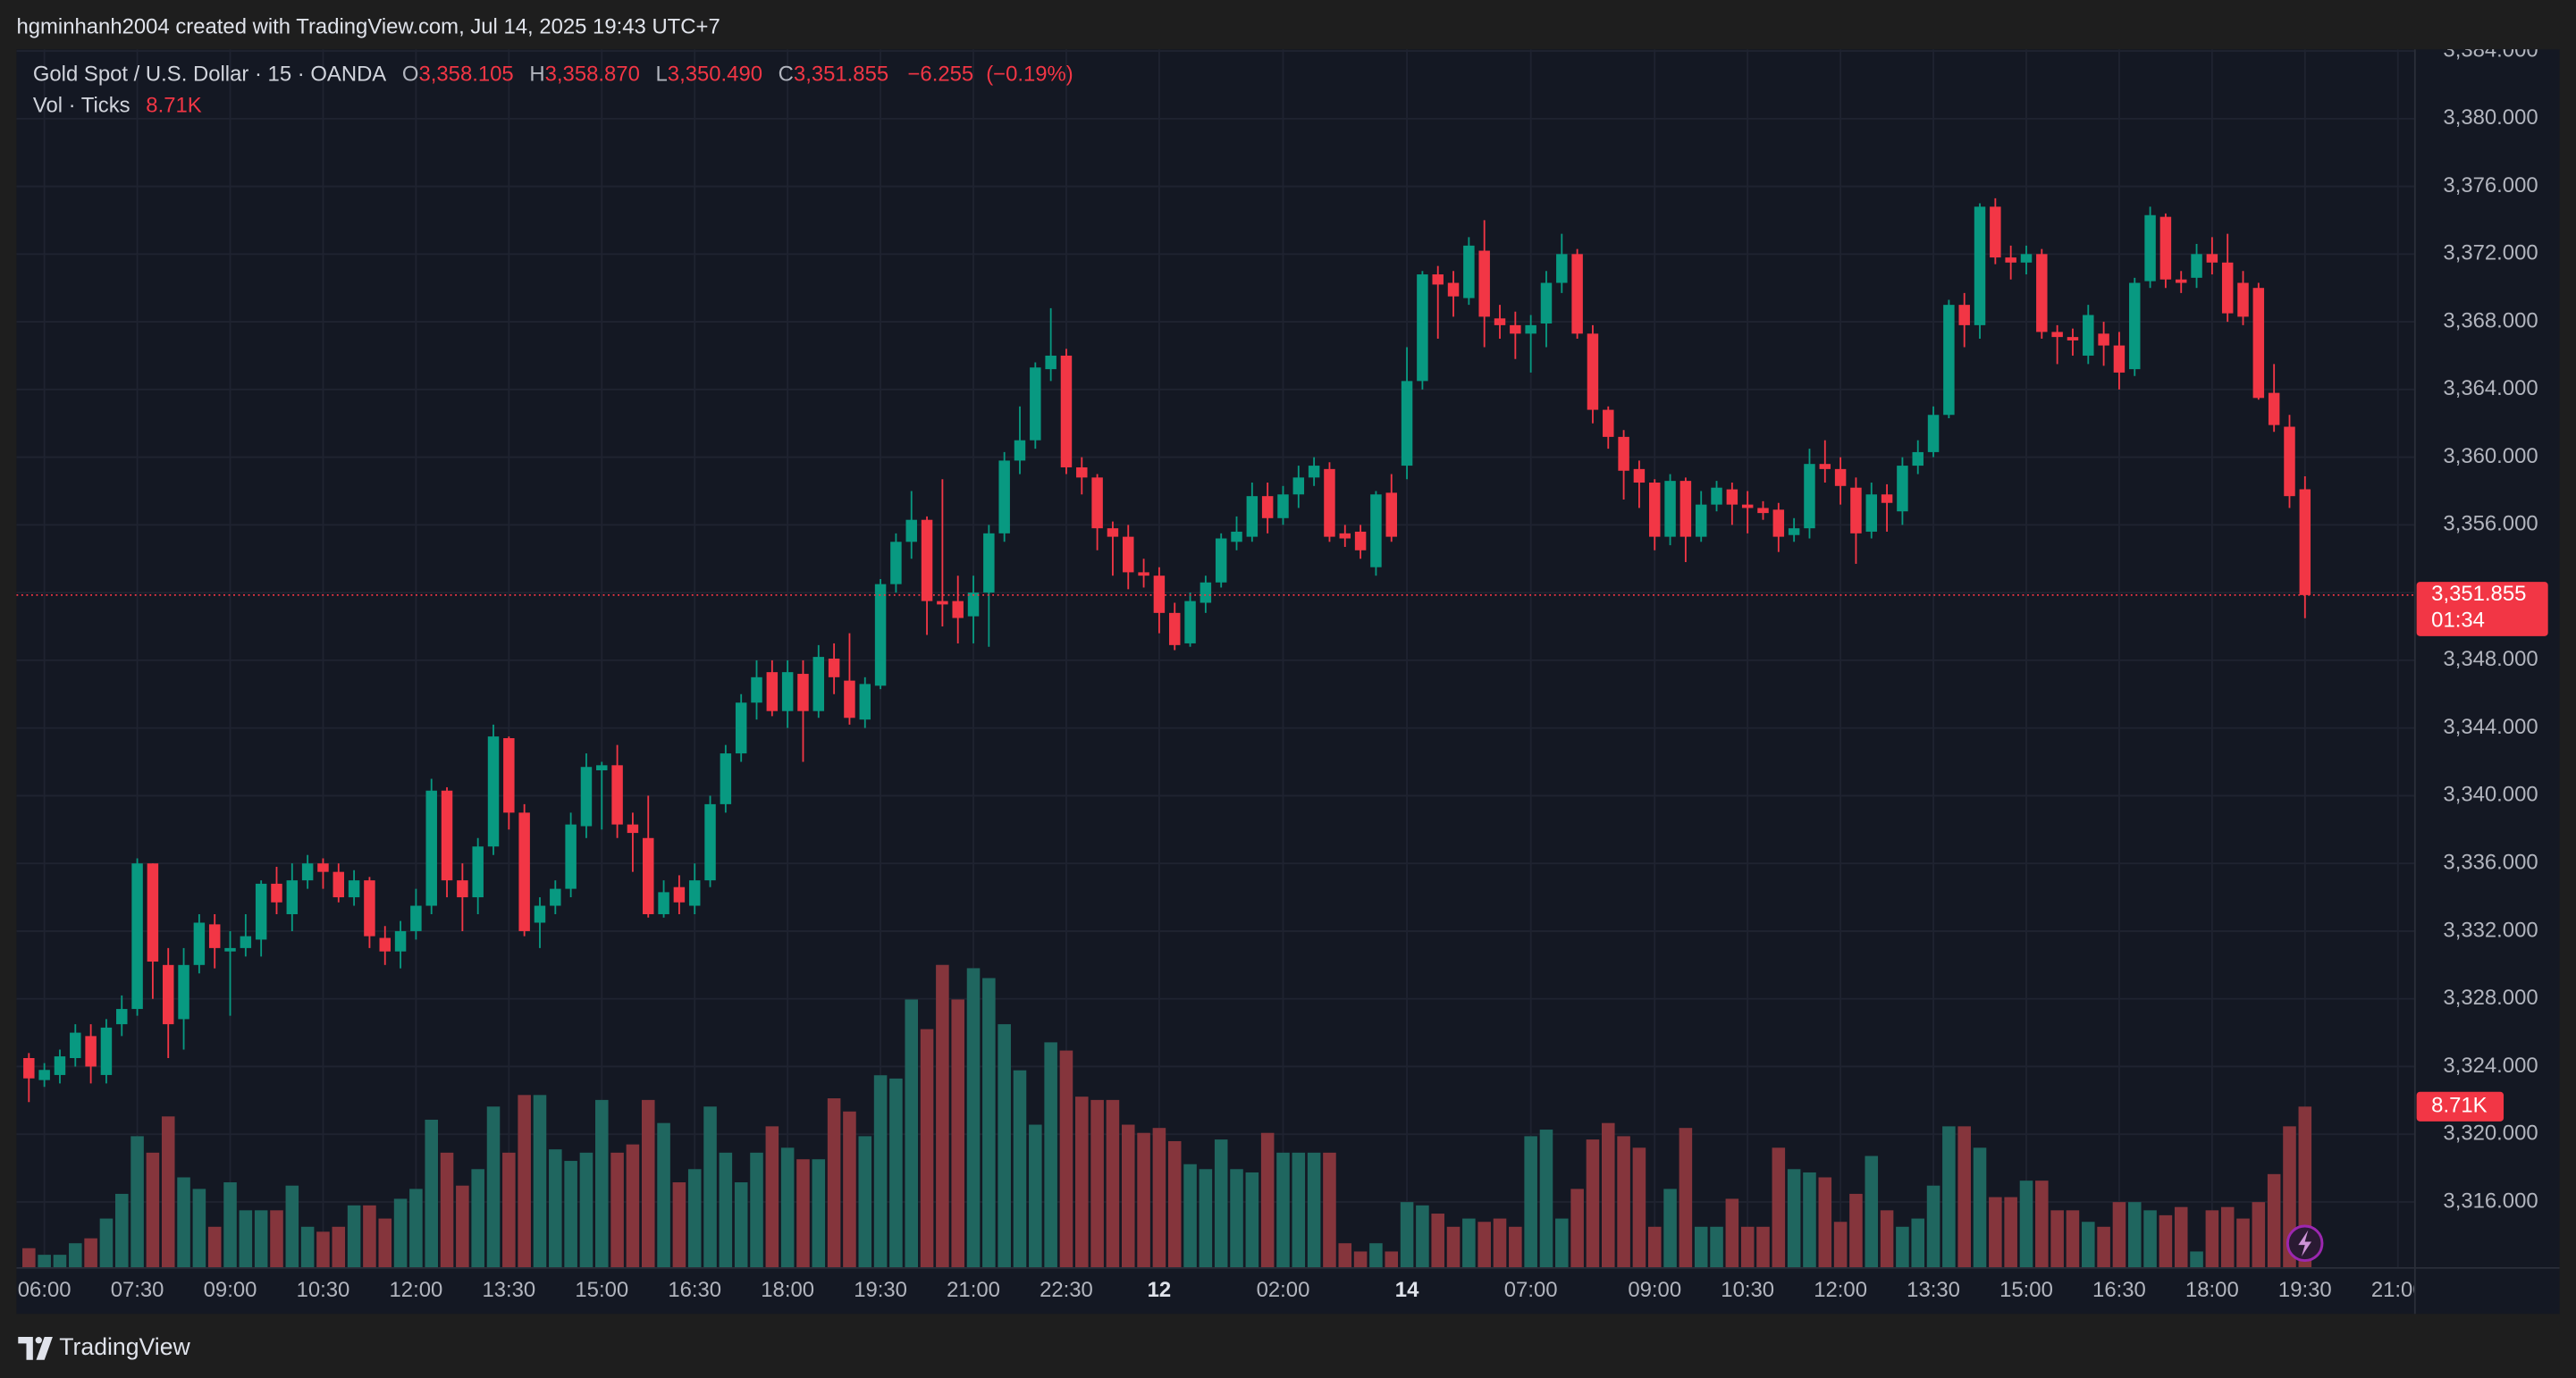  I want to click on legend-value: 3,350.490, so click(715, 75).